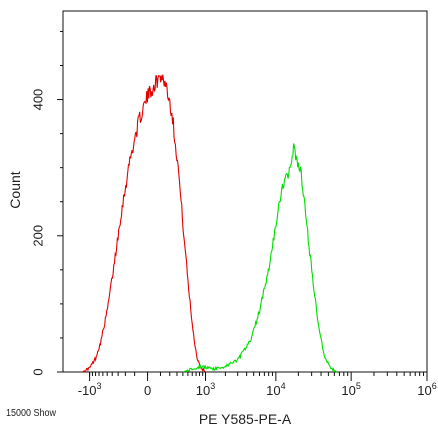  I want to click on y-tick-label: 400, so click(37, 100).